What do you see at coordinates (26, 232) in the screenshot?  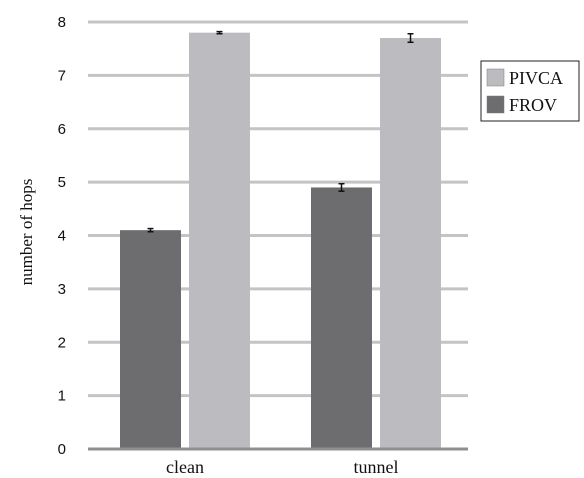 I see `y-axis-title: number of hops` at bounding box center [26, 232].